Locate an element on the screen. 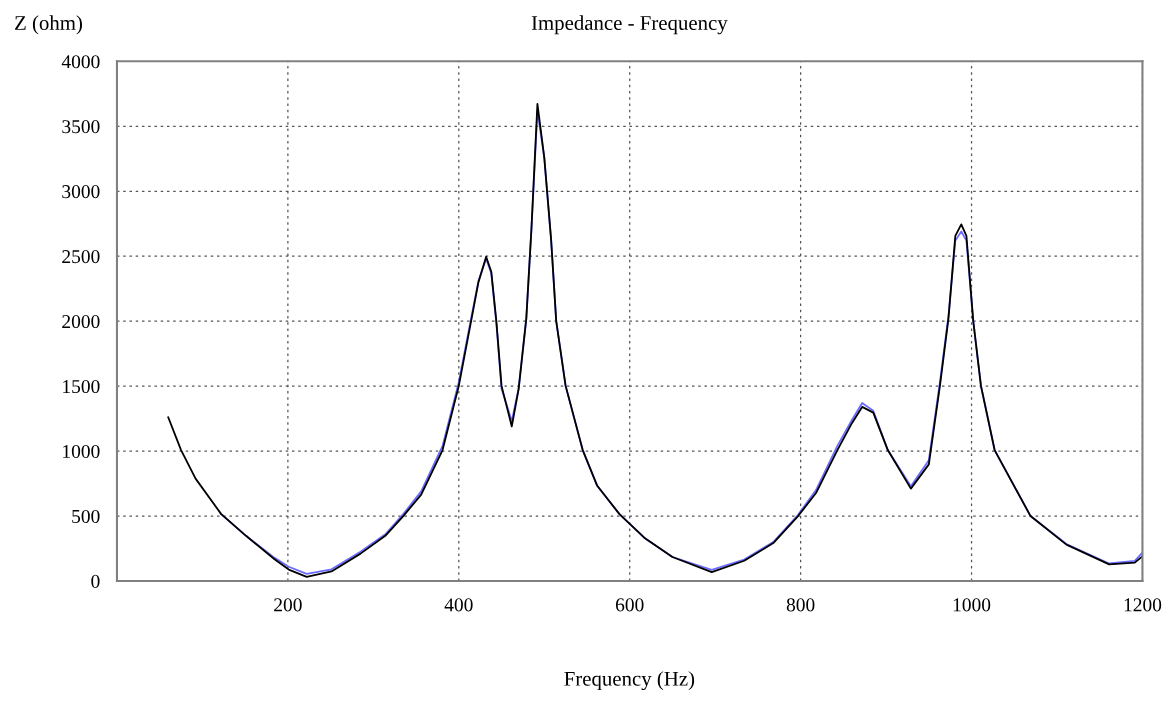  x-tick-label: 800 is located at coordinates (800, 605).